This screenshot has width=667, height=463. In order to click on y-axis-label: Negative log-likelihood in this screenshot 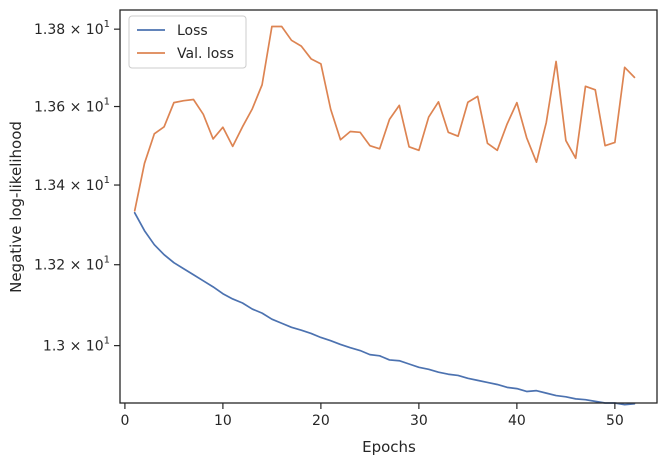, I will do `click(16, 207)`.